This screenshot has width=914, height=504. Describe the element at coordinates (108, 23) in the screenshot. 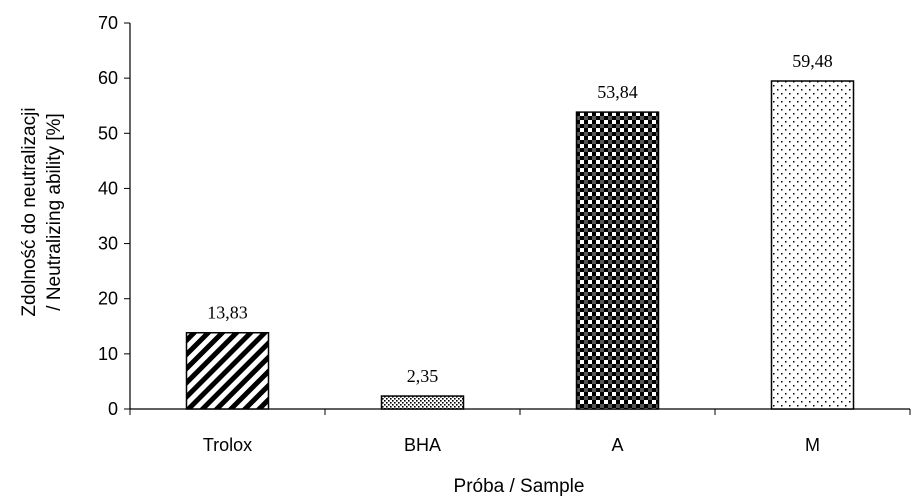

I see `y-tick-label: 70` at that location.